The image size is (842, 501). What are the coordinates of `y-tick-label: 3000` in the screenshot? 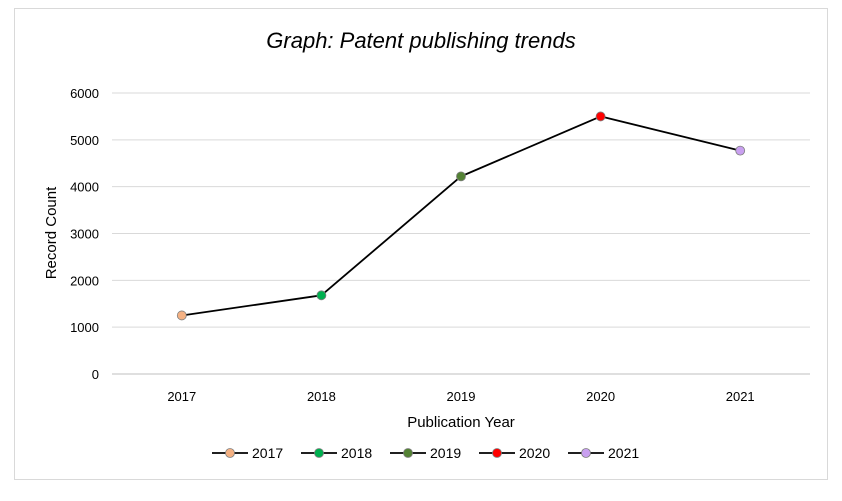 It's located at (84, 234).